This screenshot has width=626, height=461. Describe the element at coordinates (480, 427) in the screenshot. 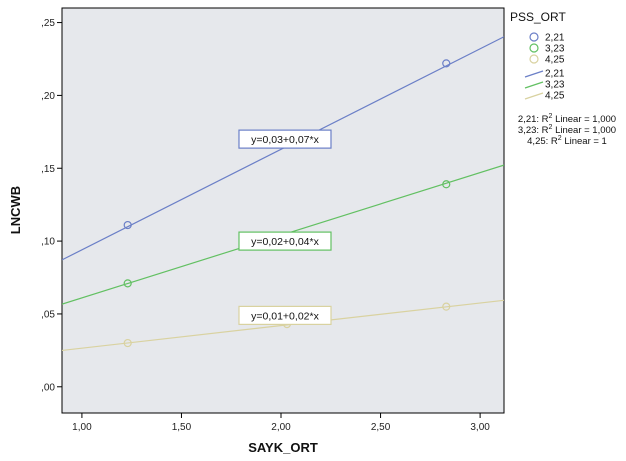

I see `x-tick-label: 3,00` at that location.